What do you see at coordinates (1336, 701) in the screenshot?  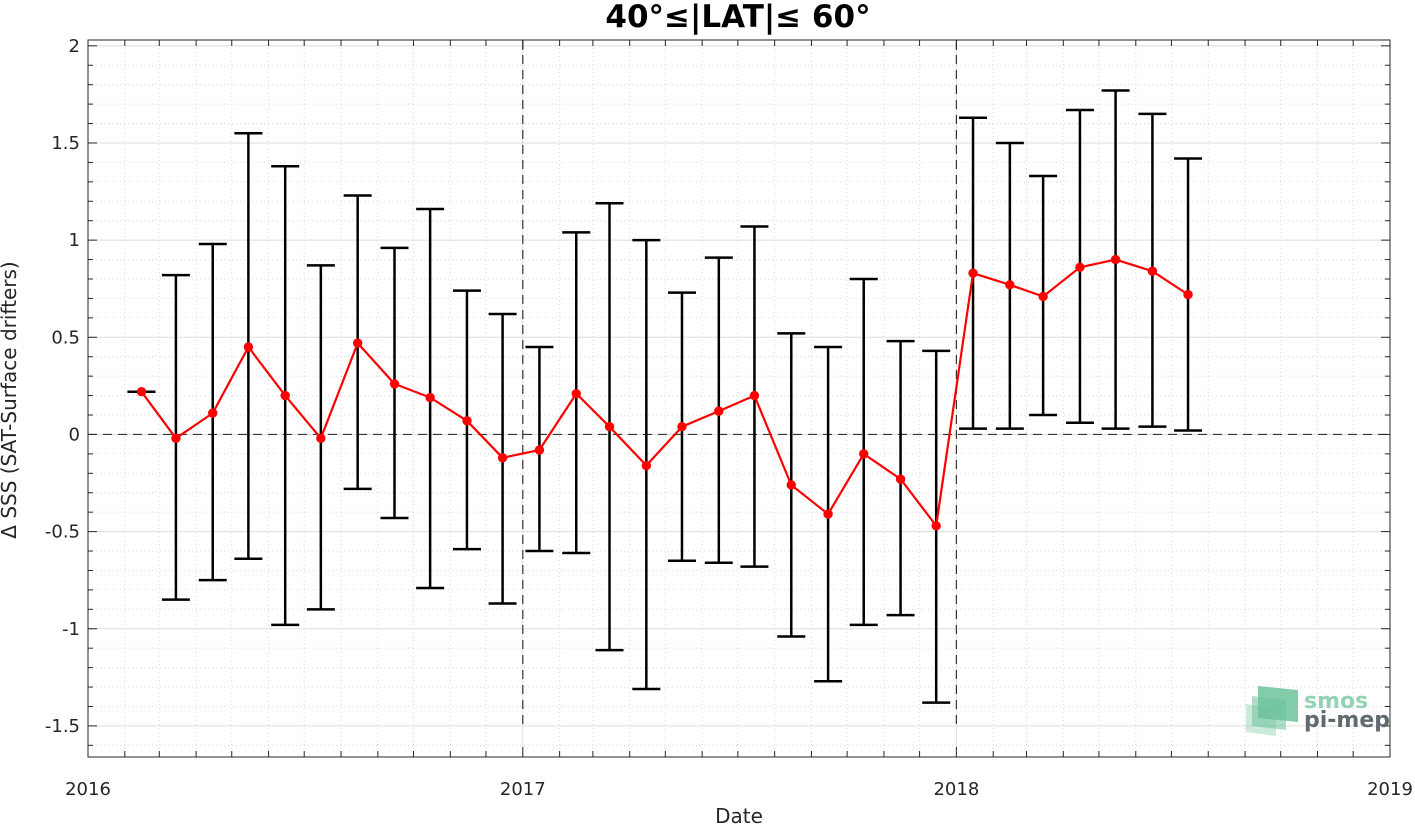 I see `logo-text-smos: smos` at bounding box center [1336, 701].